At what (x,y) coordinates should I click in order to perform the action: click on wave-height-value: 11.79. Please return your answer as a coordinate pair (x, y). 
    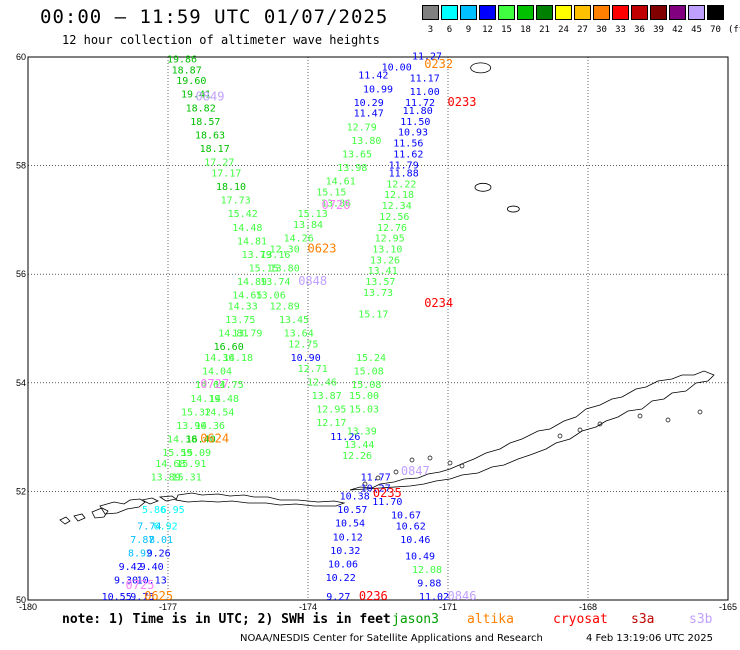
    Looking at the image, I should click on (404, 165).